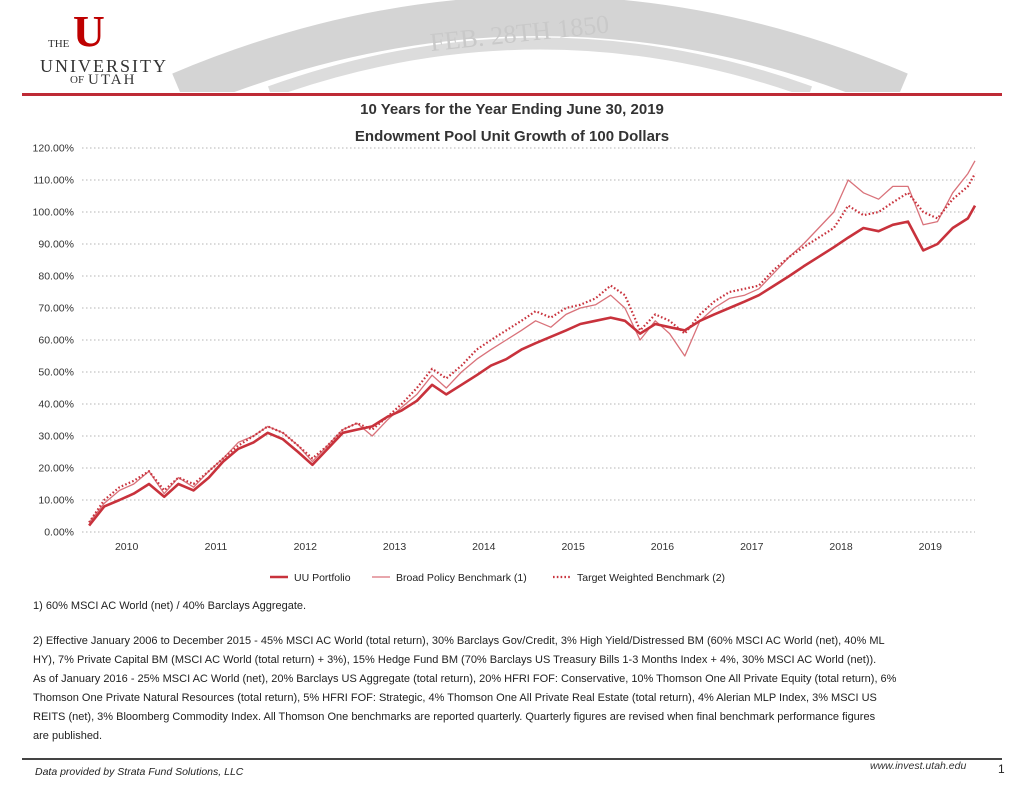 This screenshot has width=1024, height=794. I want to click on header-rule, so click(512, 94).